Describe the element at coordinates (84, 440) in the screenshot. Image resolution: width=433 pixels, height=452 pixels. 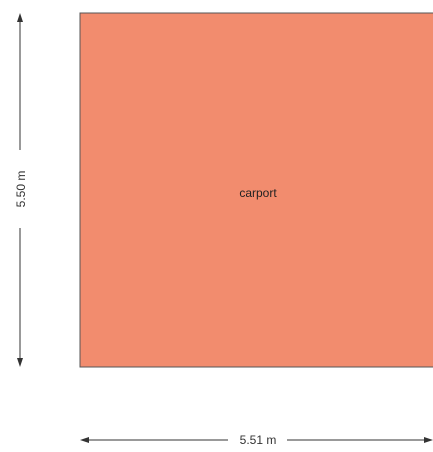
I see `width-arrow-left` at that location.